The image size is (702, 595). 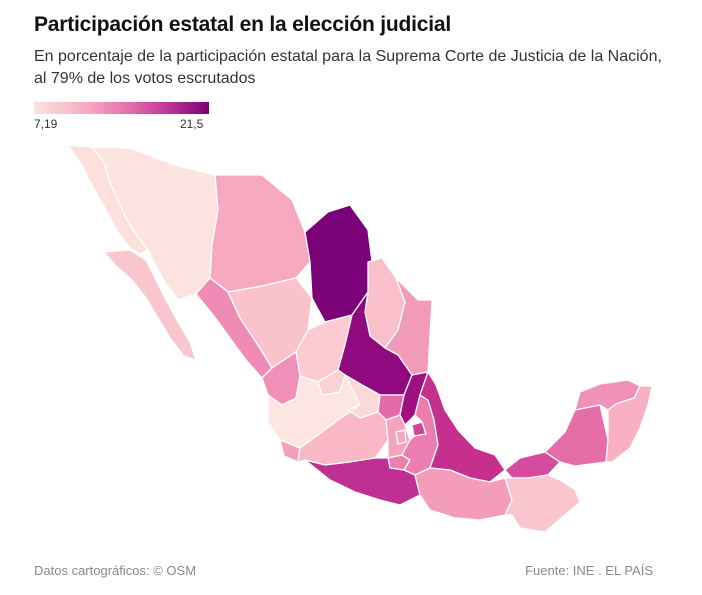 I want to click on state-chihuahua, so click(x=260, y=233).